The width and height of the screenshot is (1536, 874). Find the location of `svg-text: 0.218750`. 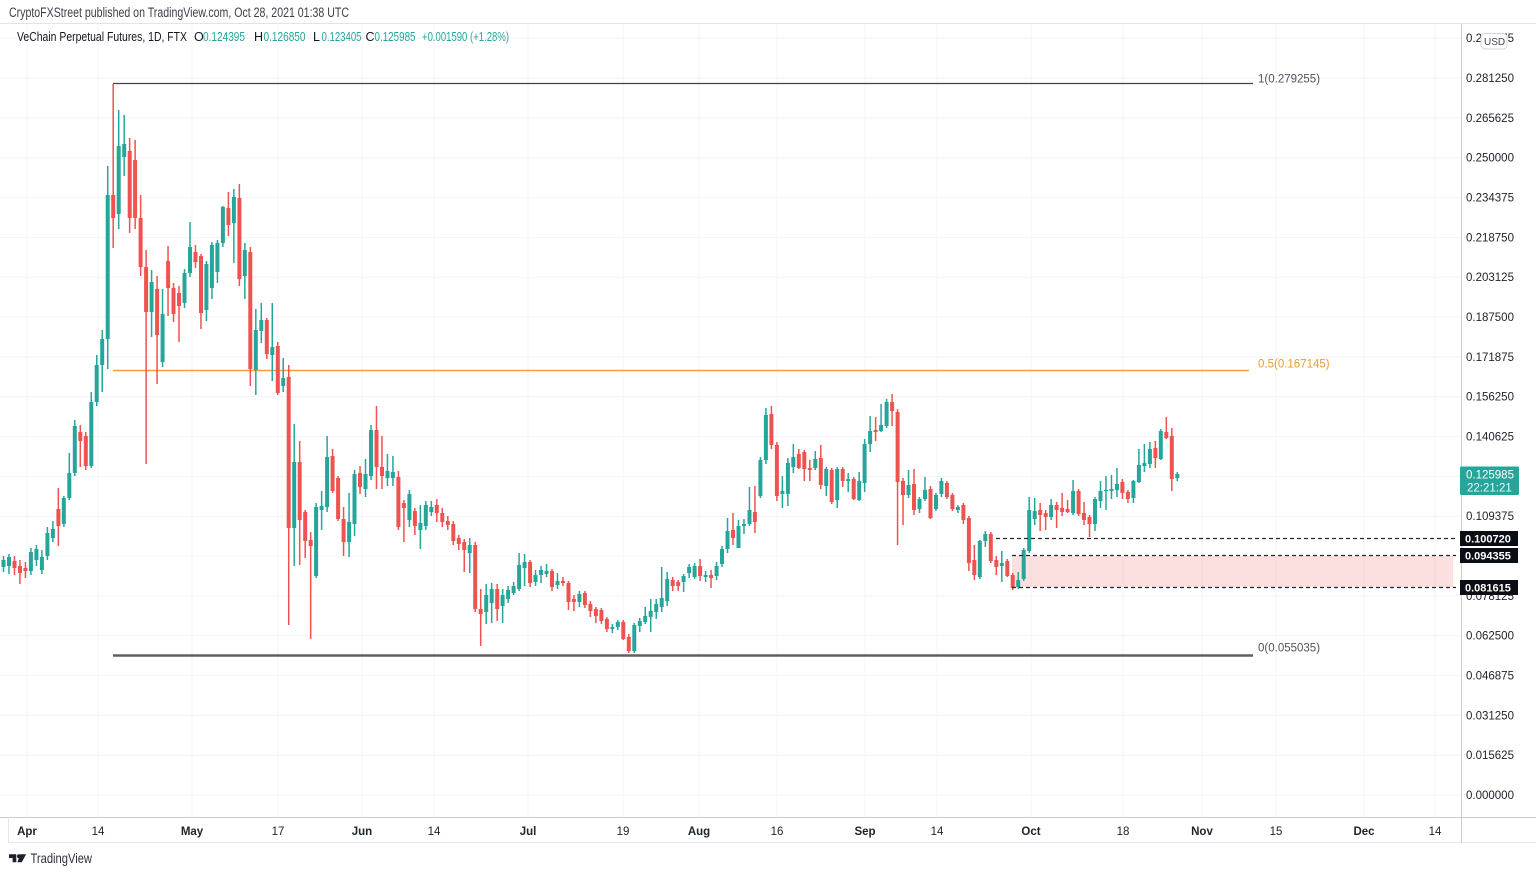

svg-text: 0.218750 is located at coordinates (1490, 238).